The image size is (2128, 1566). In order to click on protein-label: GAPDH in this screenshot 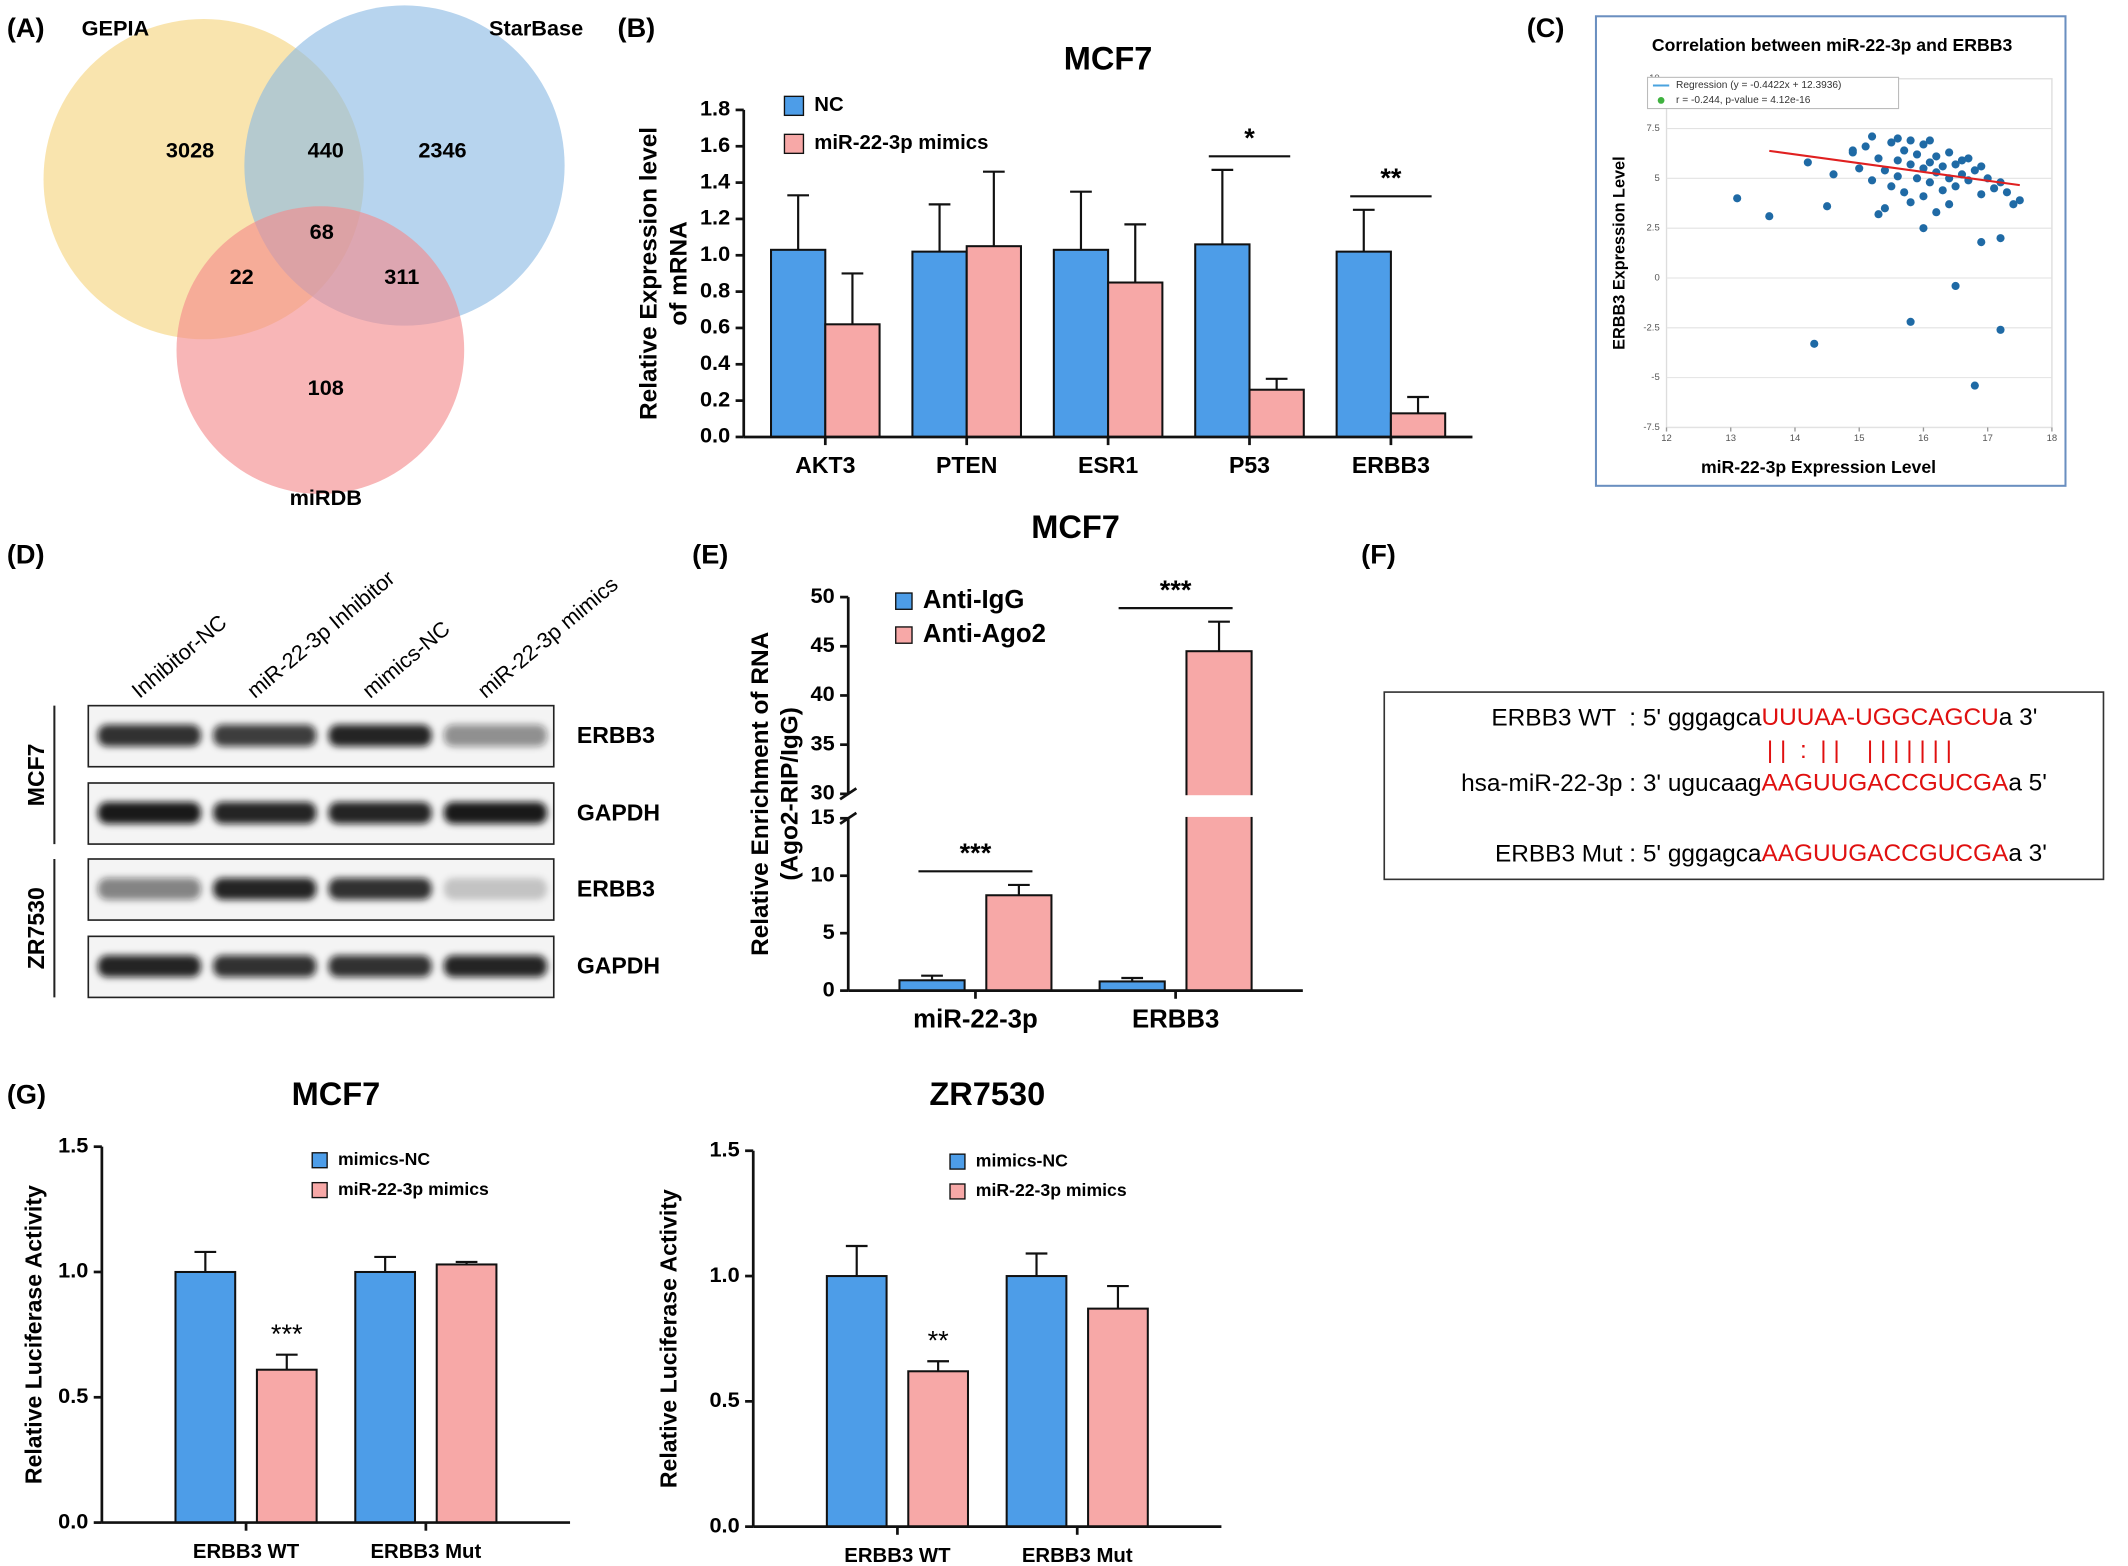, I will do `click(618, 966)`.